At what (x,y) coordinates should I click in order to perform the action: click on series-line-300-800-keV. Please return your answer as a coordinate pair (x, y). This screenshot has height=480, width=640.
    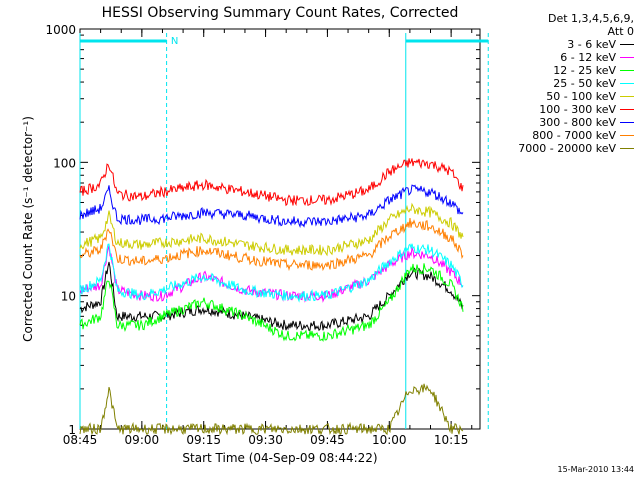
    Looking at the image, I should click on (271, 206).